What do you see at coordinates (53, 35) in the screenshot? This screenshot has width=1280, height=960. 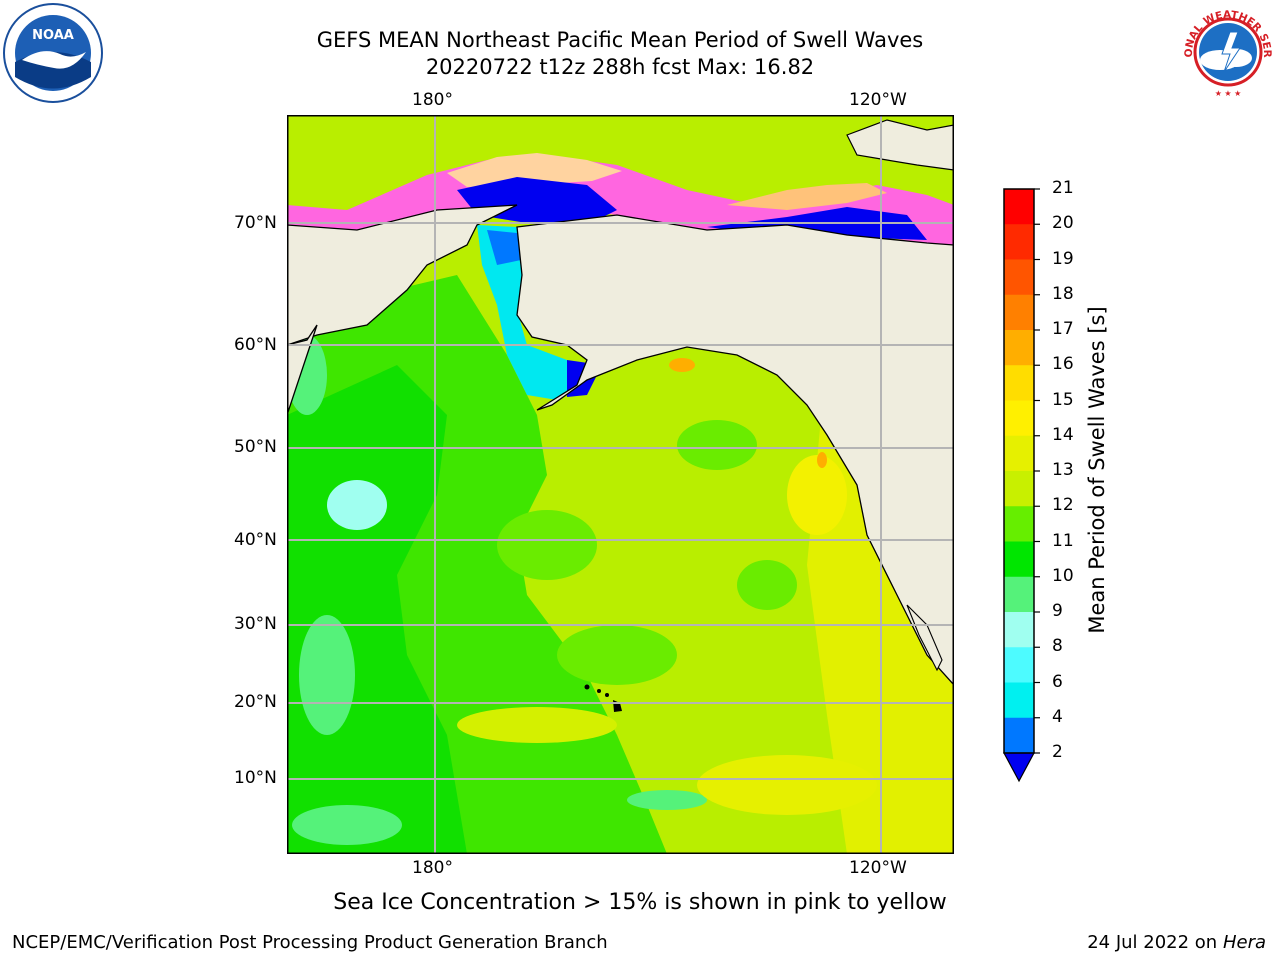 I see `noaa-logo-text: NOAA` at bounding box center [53, 35].